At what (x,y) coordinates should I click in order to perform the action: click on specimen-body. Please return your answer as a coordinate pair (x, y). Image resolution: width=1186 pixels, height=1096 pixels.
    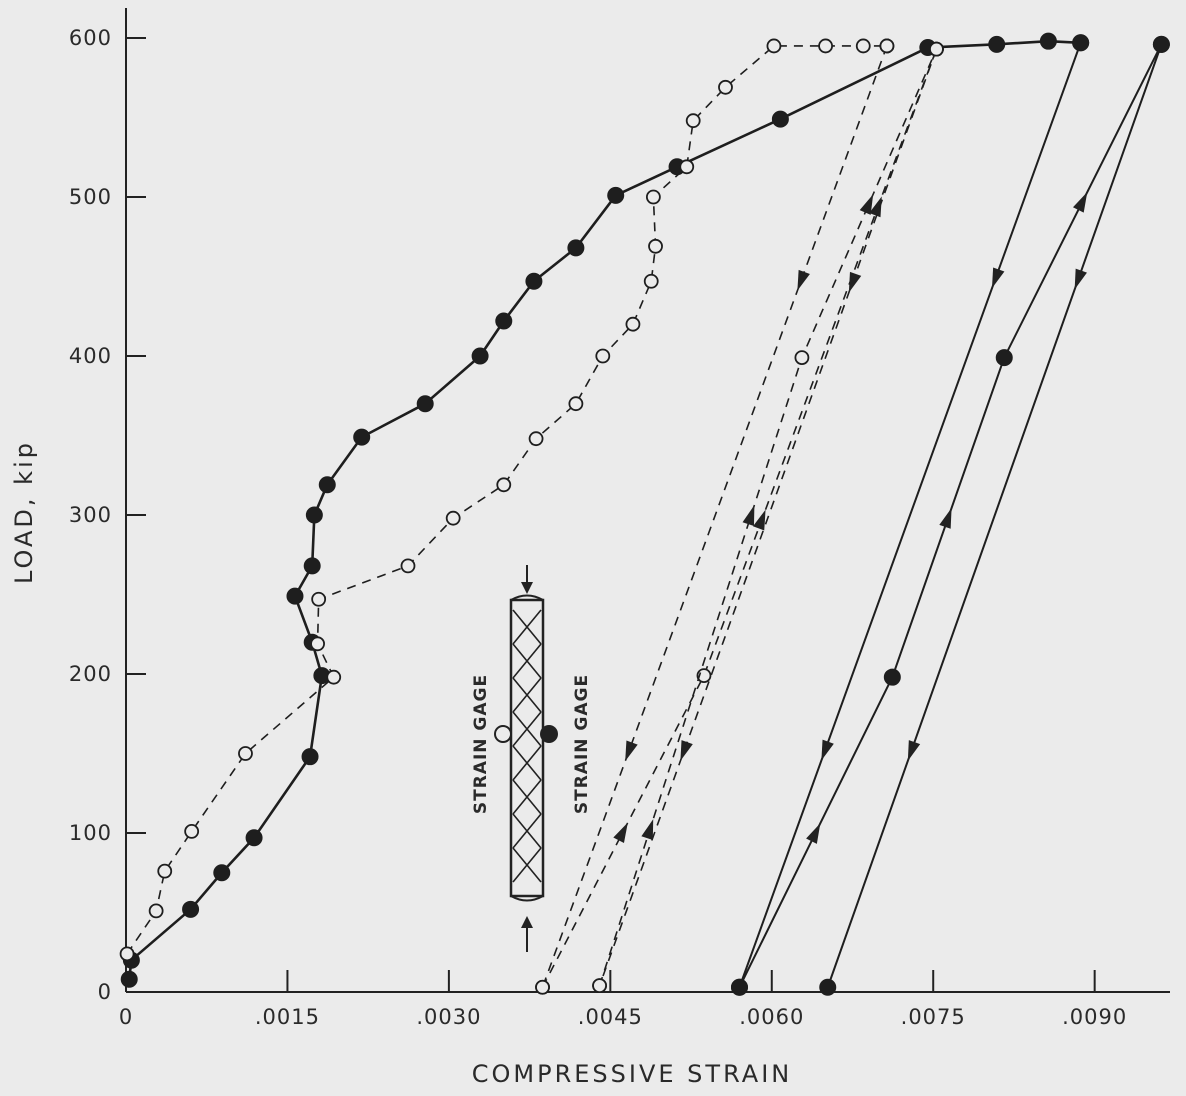
    Looking at the image, I should click on (527, 748).